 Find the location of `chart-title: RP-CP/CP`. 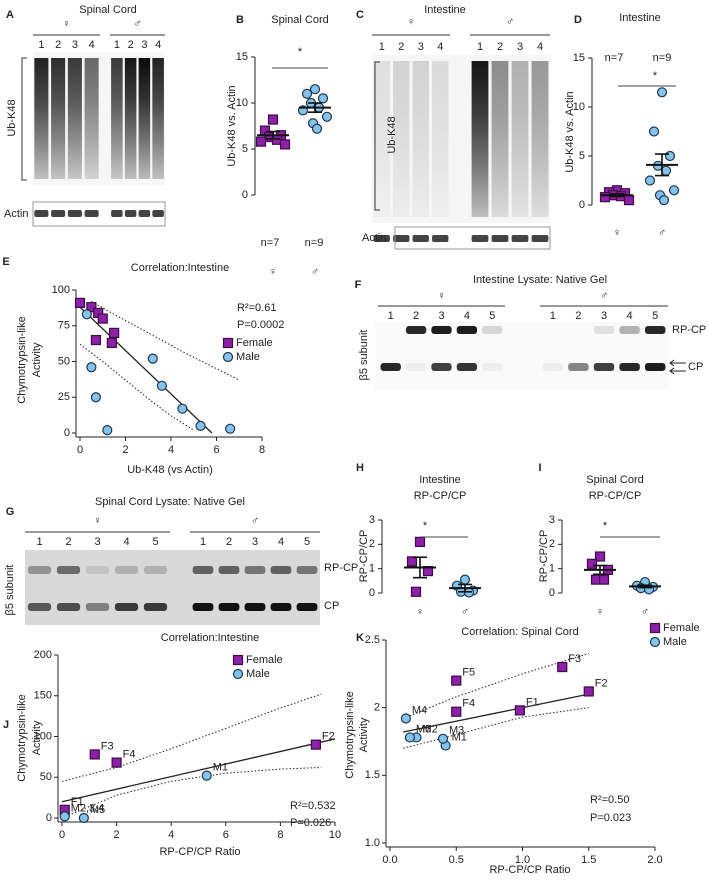

chart-title: RP-CP/CP is located at coordinates (615, 496).